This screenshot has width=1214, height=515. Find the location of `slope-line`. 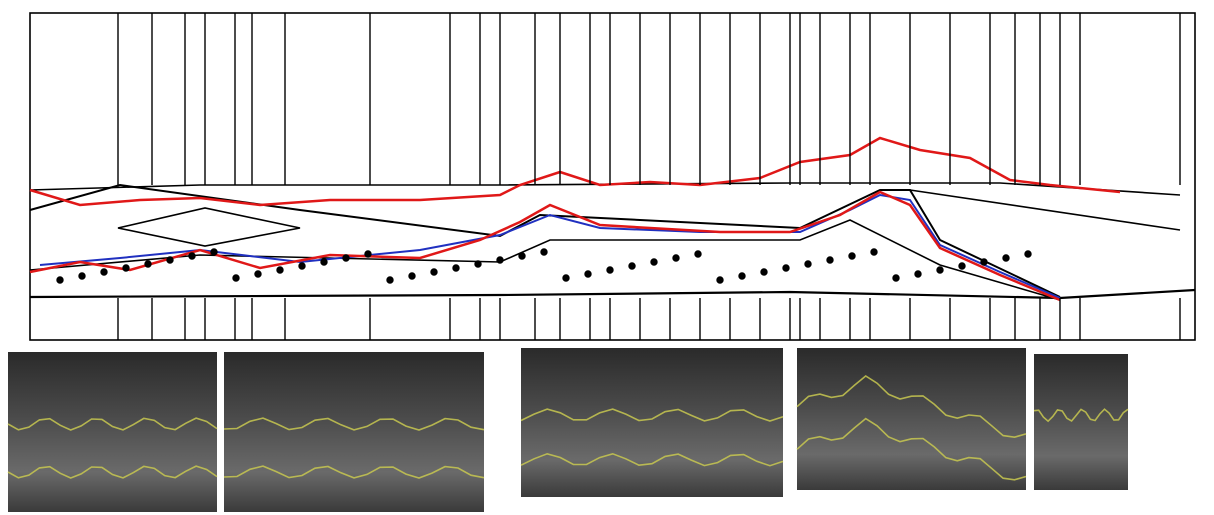

slope-line is located at coordinates (1045, 210).